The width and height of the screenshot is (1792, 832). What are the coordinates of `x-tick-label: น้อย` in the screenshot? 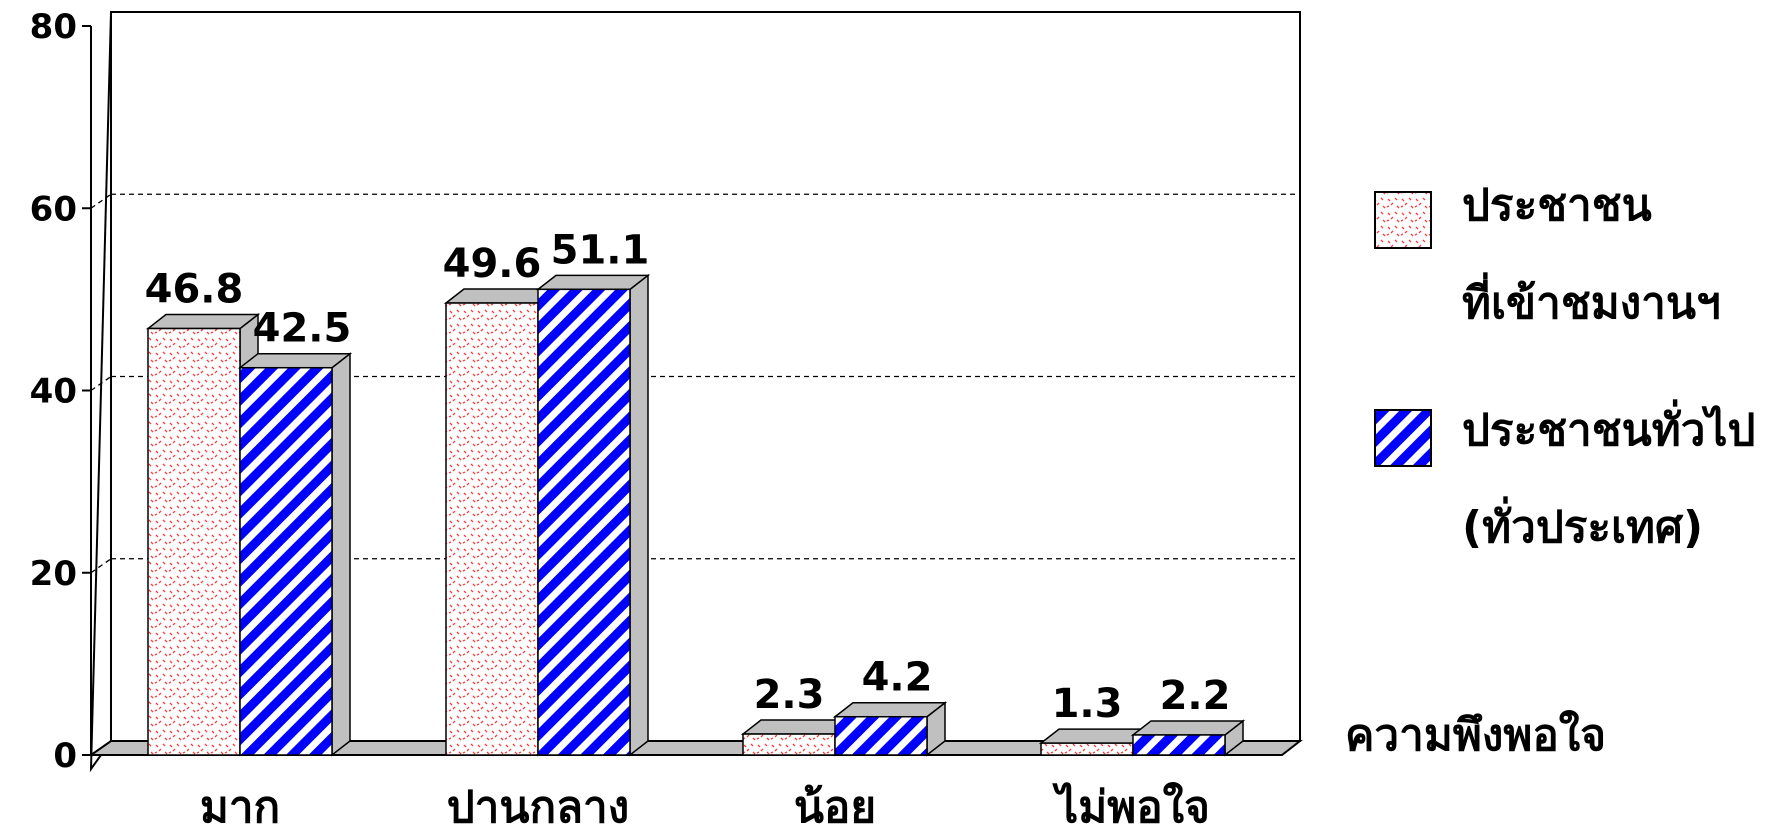 It's located at (835, 807).